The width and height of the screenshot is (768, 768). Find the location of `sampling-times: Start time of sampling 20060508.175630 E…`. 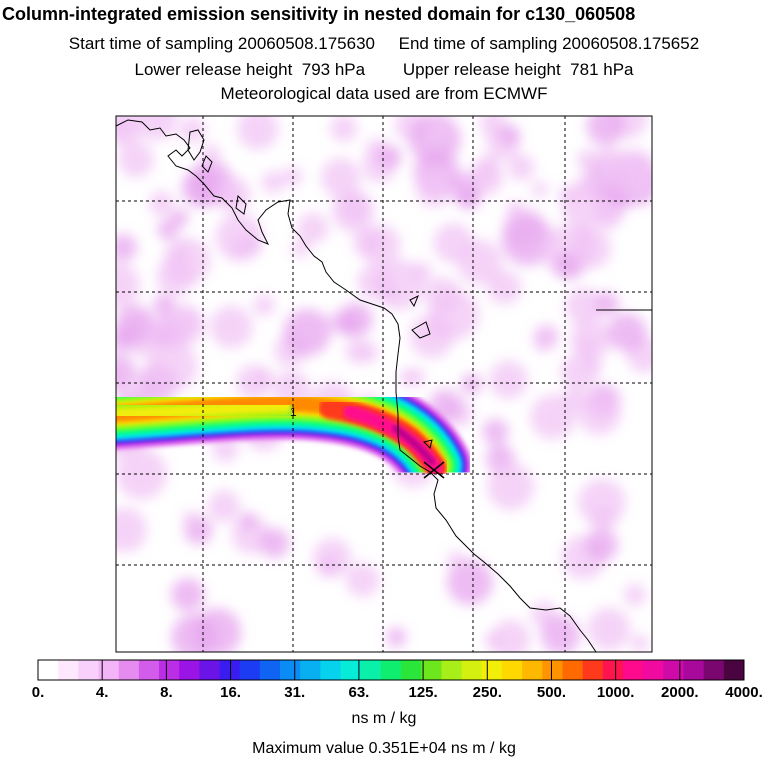

sampling-times: Start time of sampling 20060508.175630 E… is located at coordinates (384, 43).